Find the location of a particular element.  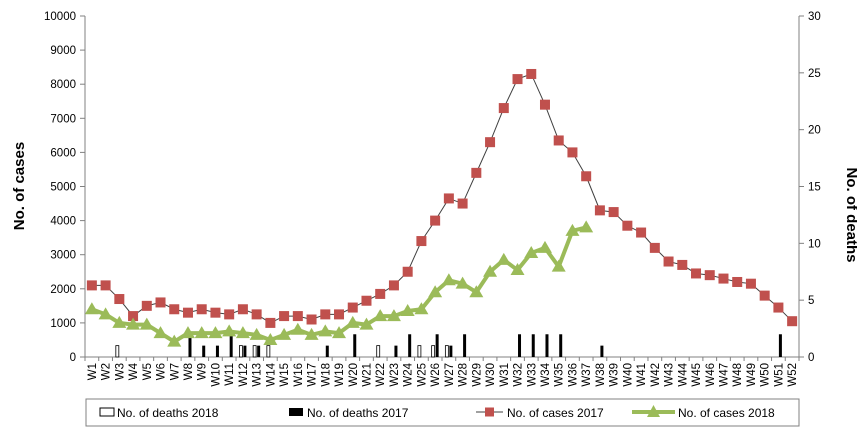

legend-marker-cases-2017 is located at coordinates (489, 412).